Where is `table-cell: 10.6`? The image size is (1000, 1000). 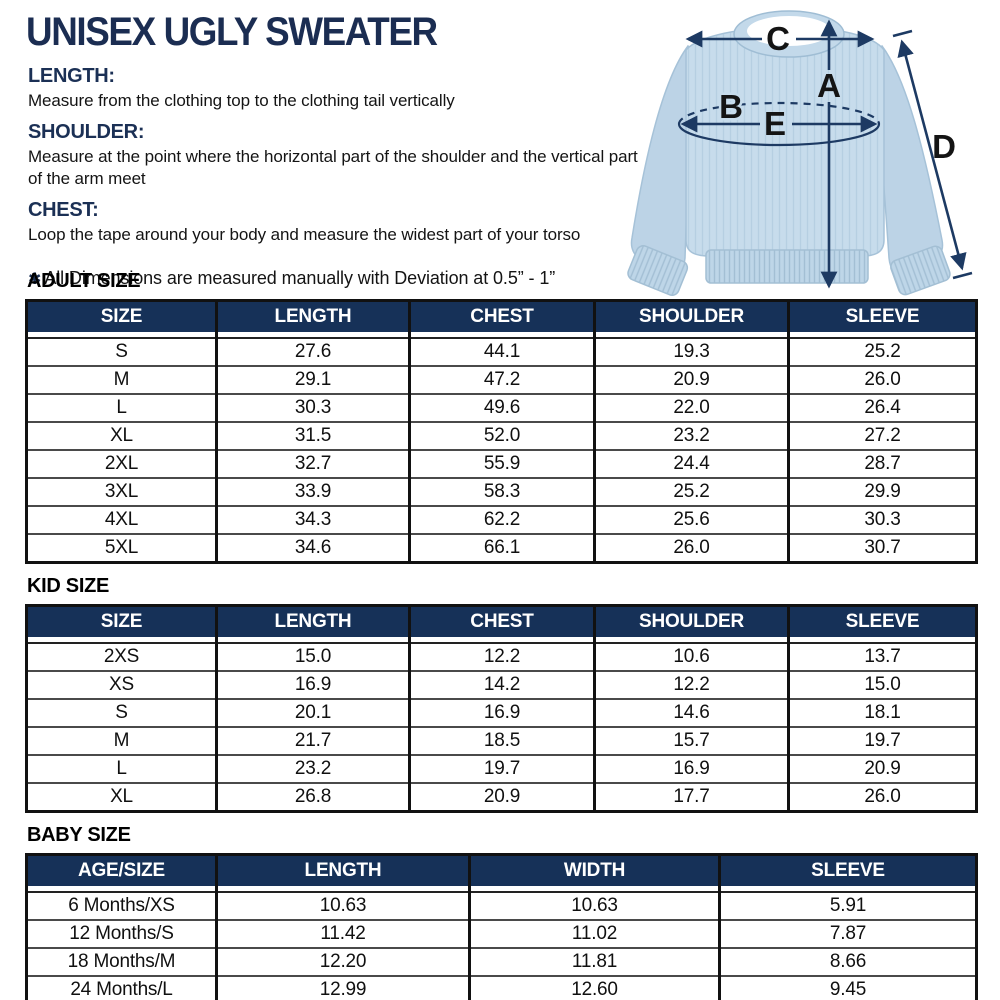
table-cell: 10.6 is located at coordinates (691, 657).